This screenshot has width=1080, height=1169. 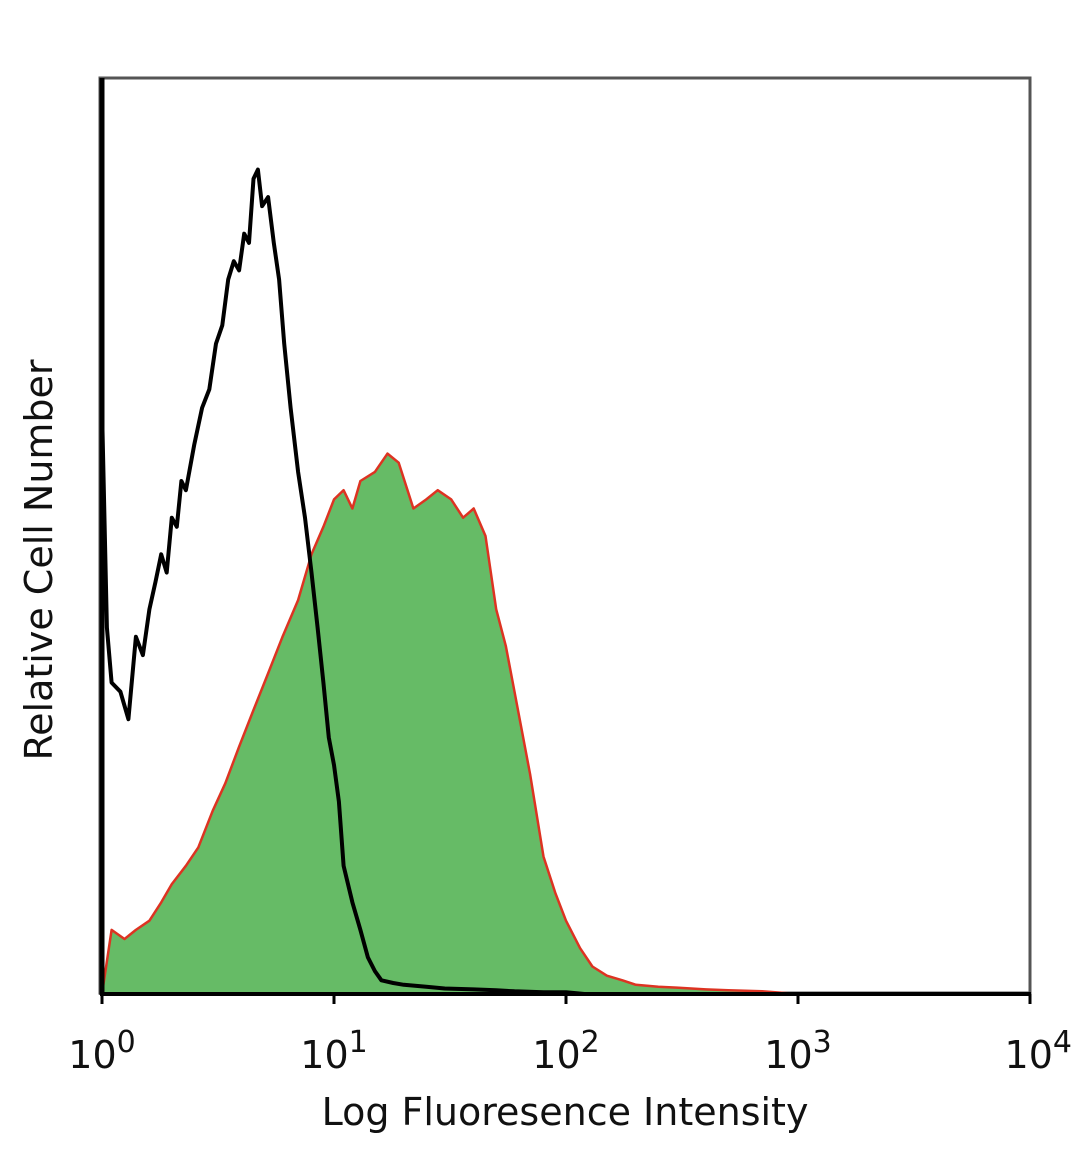 What do you see at coordinates (333, 1051) in the screenshot?
I see `x-tick-label: 10¹` at bounding box center [333, 1051].